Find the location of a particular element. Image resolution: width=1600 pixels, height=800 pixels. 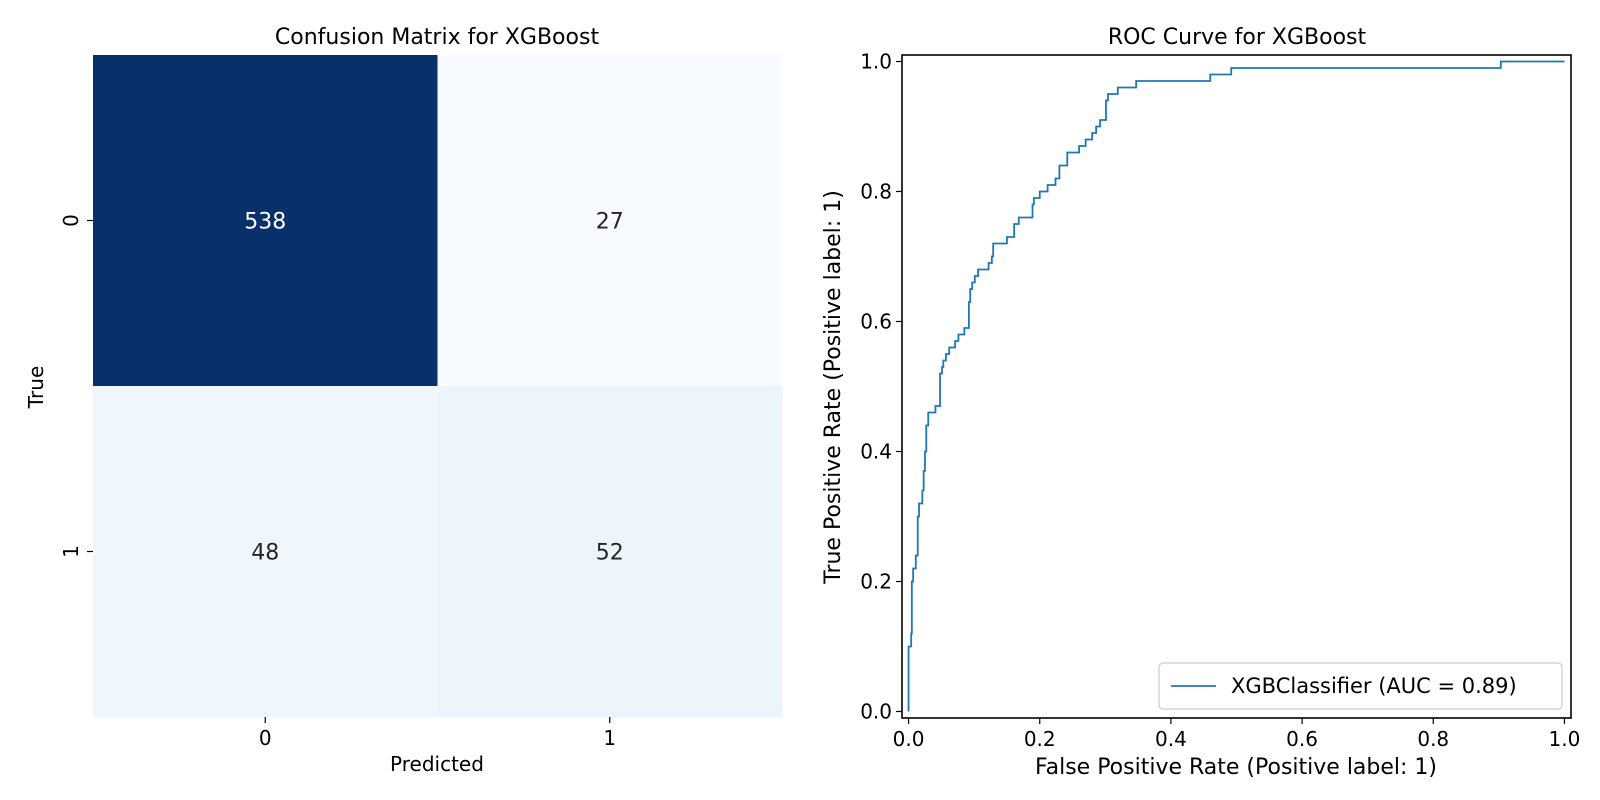

x-tick-label: 0 is located at coordinates (265, 738).